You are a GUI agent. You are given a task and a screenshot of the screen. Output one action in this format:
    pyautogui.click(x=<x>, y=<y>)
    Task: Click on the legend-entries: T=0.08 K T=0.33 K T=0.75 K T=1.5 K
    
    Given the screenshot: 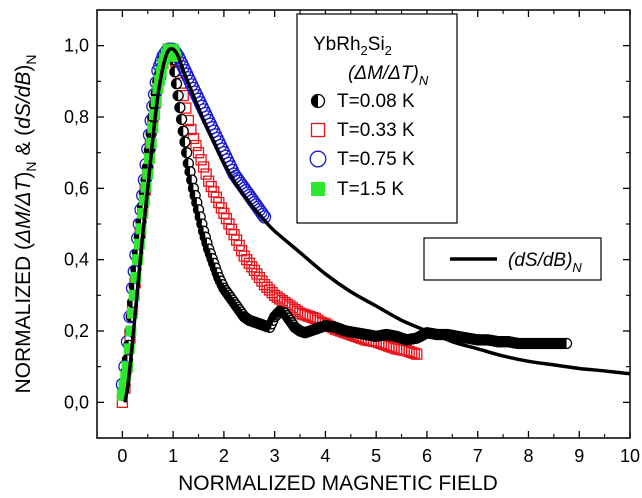 What is the action you would take?
    pyautogui.click(x=362, y=145)
    